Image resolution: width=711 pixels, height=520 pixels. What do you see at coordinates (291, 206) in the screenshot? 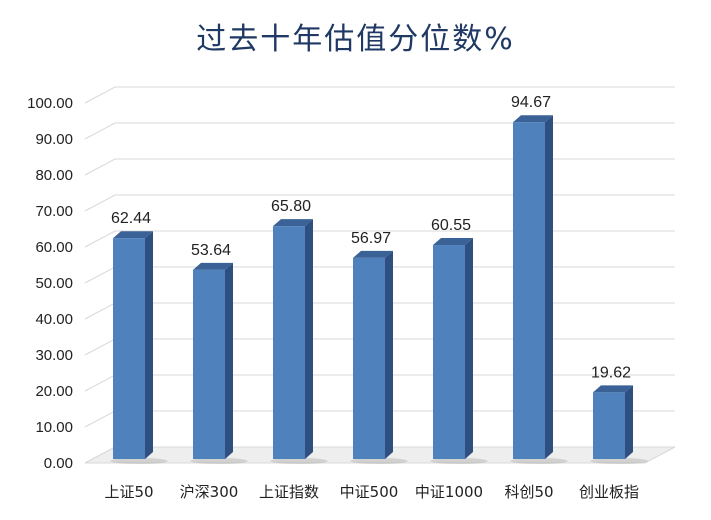
I see `data-label: 65.80` at bounding box center [291, 206].